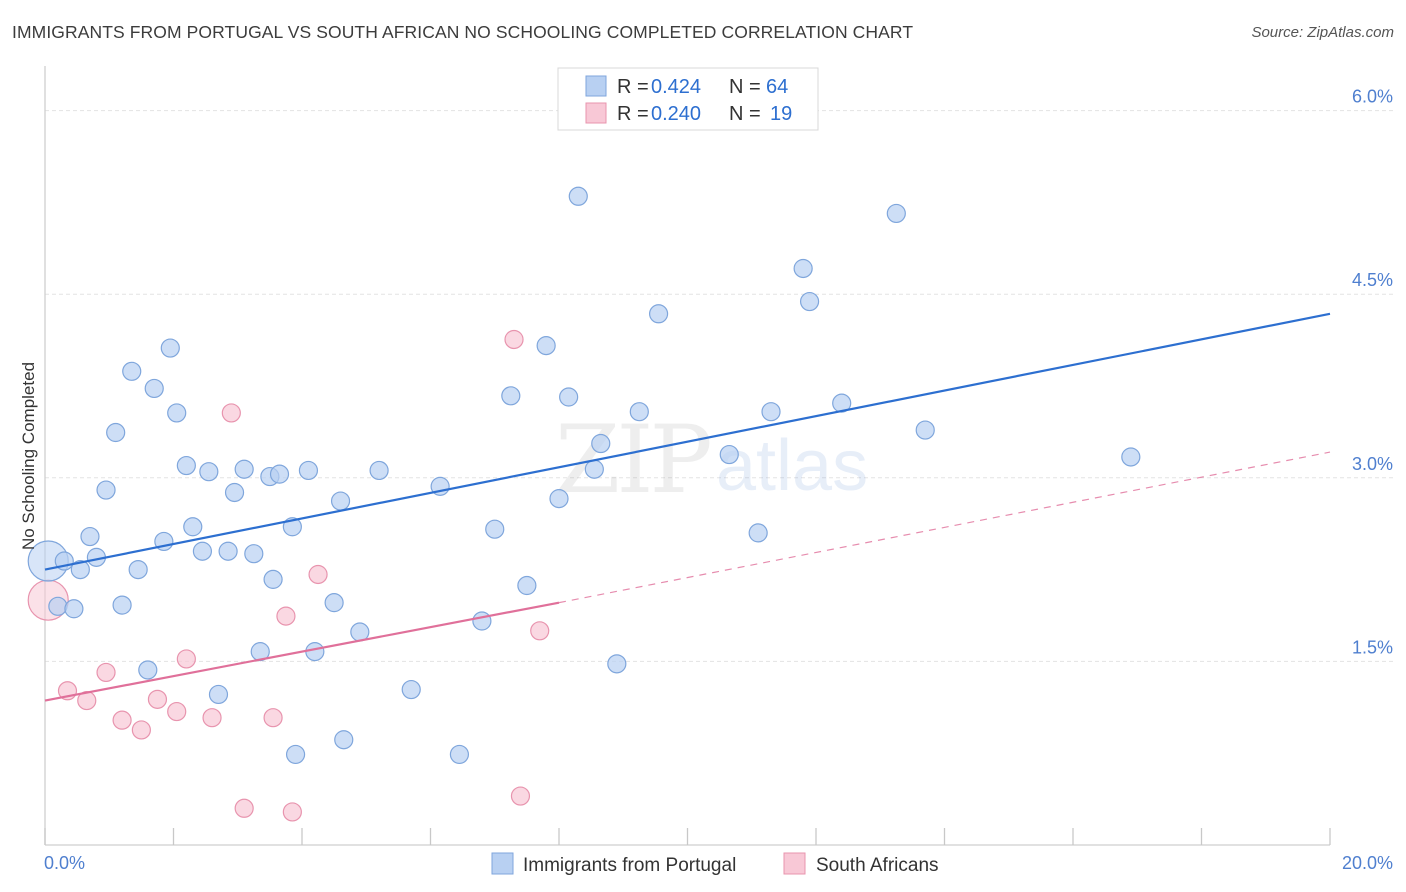  Describe the element at coordinates (688, 99) in the screenshot. I see `stats-legend: R = 0.424 N = 64 R = 0.240 N = 19` at that location.